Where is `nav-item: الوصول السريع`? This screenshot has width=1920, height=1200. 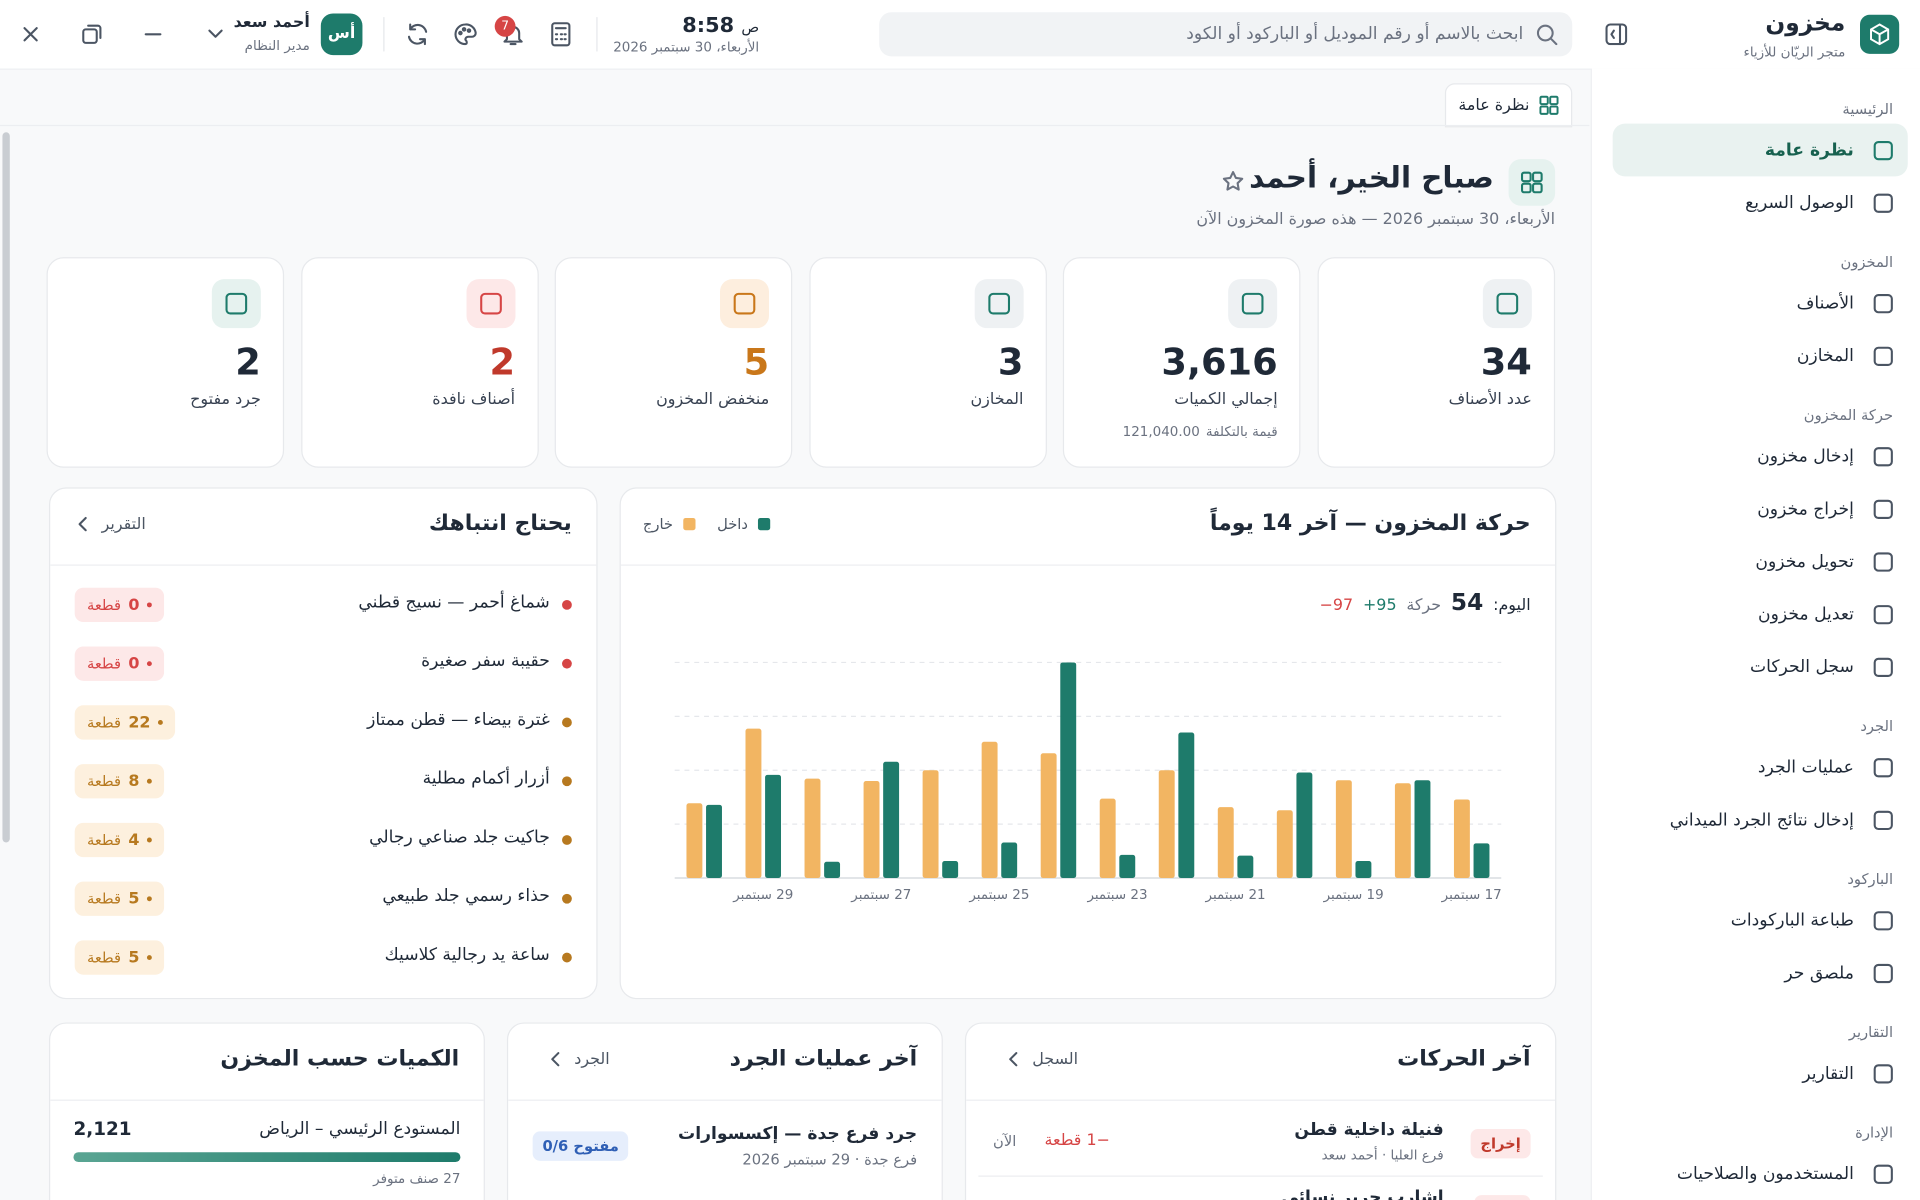
nav-item: الوصول السريع is located at coordinates (1760, 202).